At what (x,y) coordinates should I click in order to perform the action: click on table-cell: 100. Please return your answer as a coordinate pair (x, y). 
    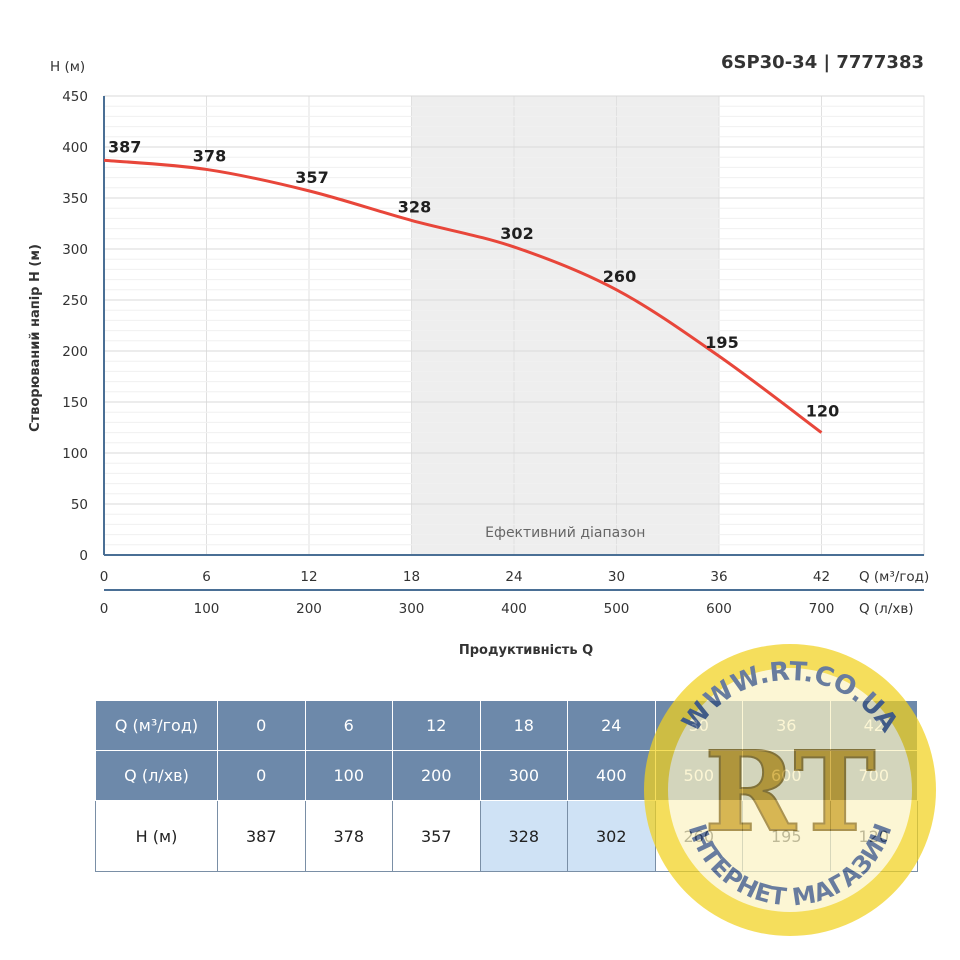
    Looking at the image, I should click on (348, 775).